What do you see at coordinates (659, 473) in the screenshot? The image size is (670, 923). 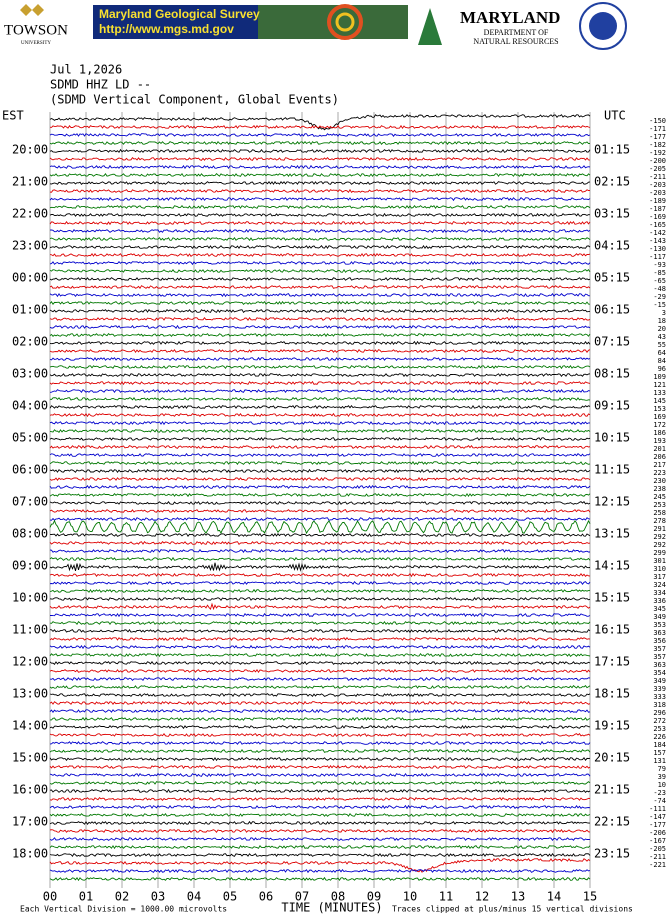 I see `dc-offset: 223` at bounding box center [659, 473].